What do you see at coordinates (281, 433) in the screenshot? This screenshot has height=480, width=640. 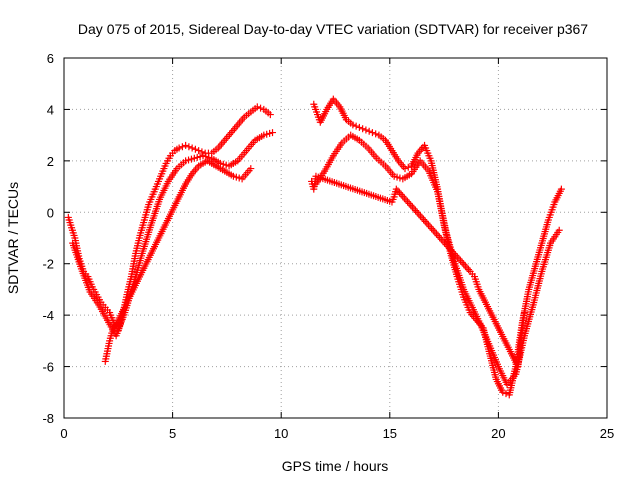 I see `x-tick-label: 10` at bounding box center [281, 433].